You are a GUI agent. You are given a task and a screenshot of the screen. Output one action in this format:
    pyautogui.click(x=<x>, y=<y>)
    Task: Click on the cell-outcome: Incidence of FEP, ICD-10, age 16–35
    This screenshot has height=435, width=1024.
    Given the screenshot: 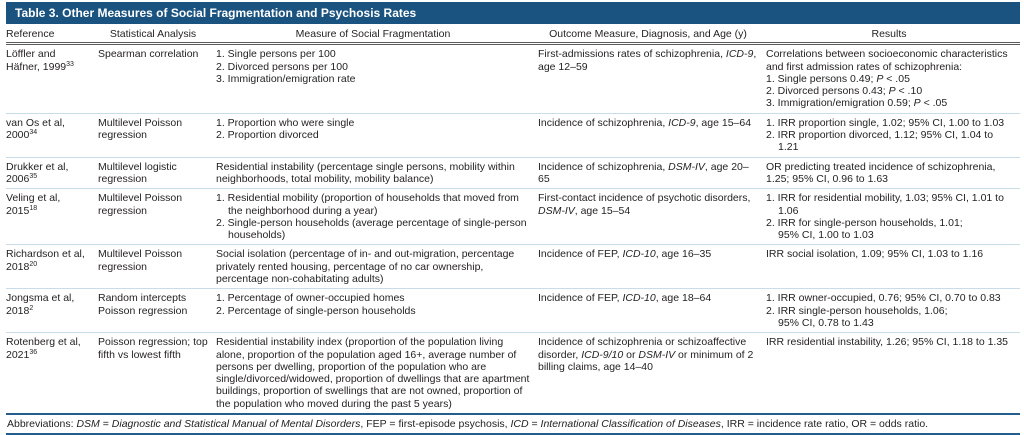 What is the action you would take?
    pyautogui.click(x=625, y=254)
    